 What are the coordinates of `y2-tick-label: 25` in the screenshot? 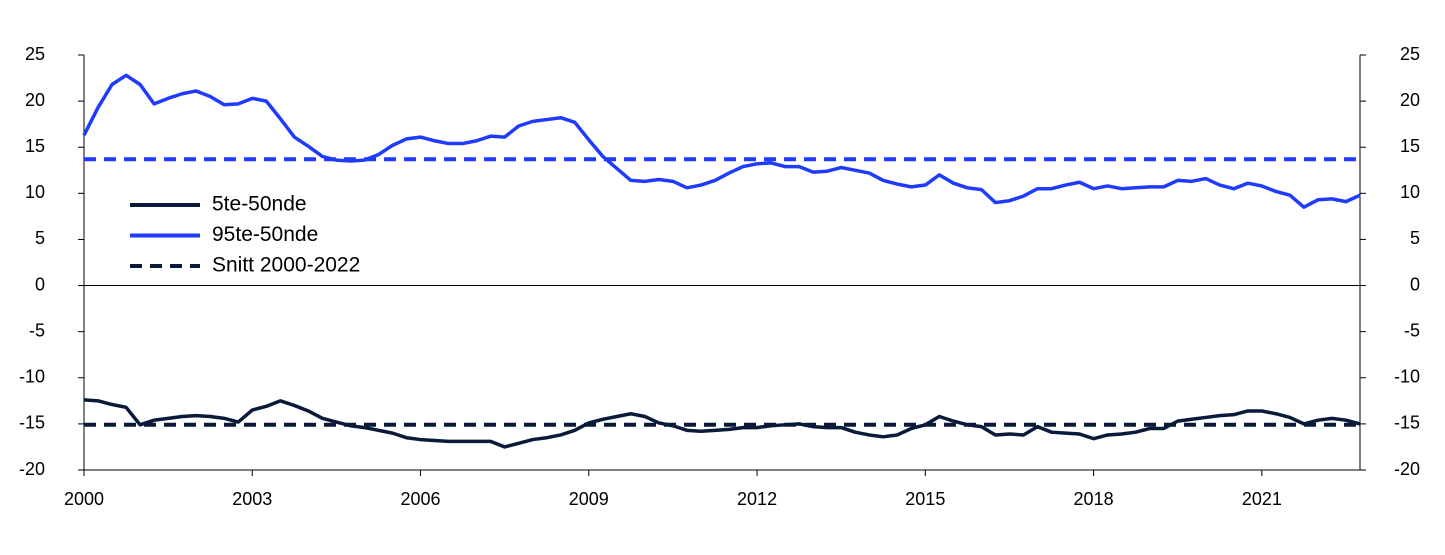 It's located at (1410, 54).